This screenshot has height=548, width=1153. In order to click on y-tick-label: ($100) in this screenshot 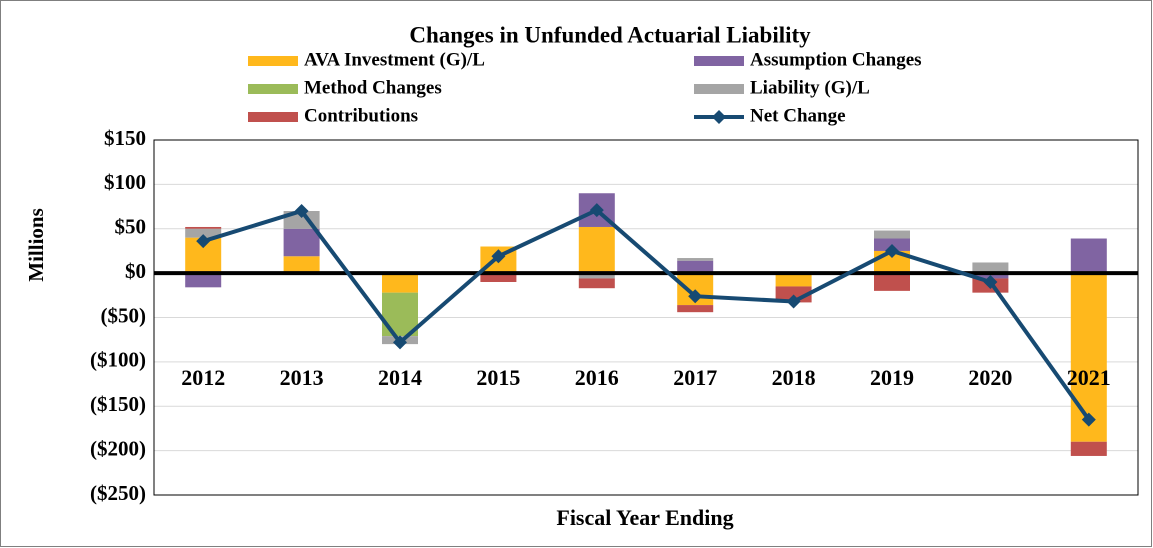, I will do `click(118, 360)`.